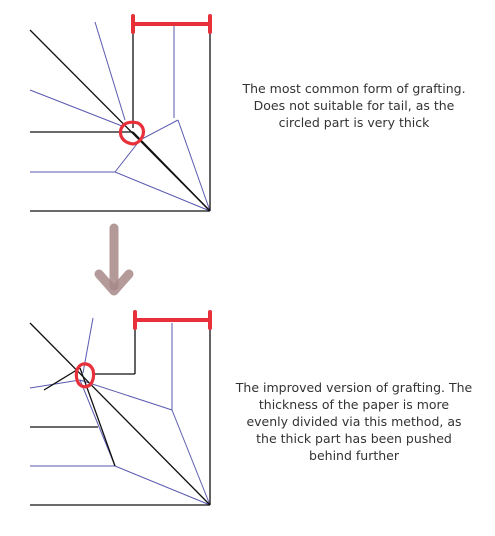  What do you see at coordinates (354, 88) in the screenshot?
I see `caption-line: The most common form of grafting.` at bounding box center [354, 88].